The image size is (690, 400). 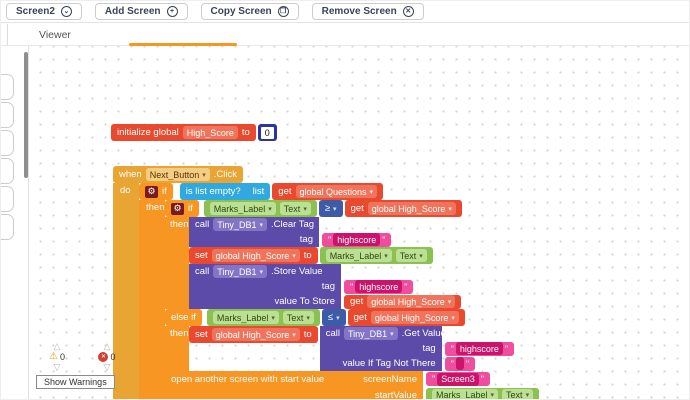 I want to click on warnings-down-arrow, so click(x=57, y=367).